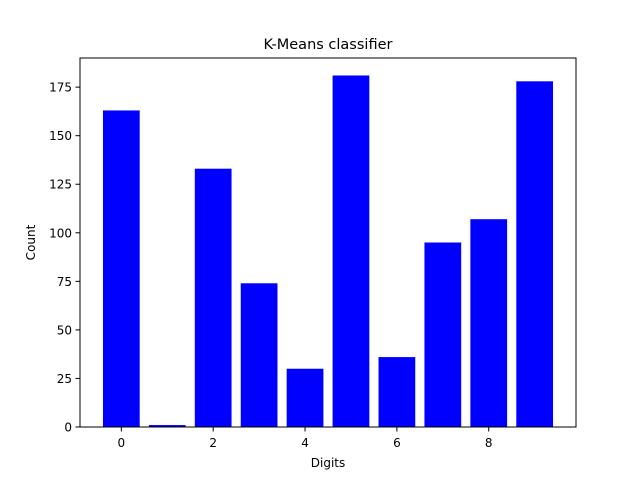  What do you see at coordinates (64, 258) in the screenshot?
I see `y-axis-ticks: 0 25 50 75 100 125 150 175` at bounding box center [64, 258].